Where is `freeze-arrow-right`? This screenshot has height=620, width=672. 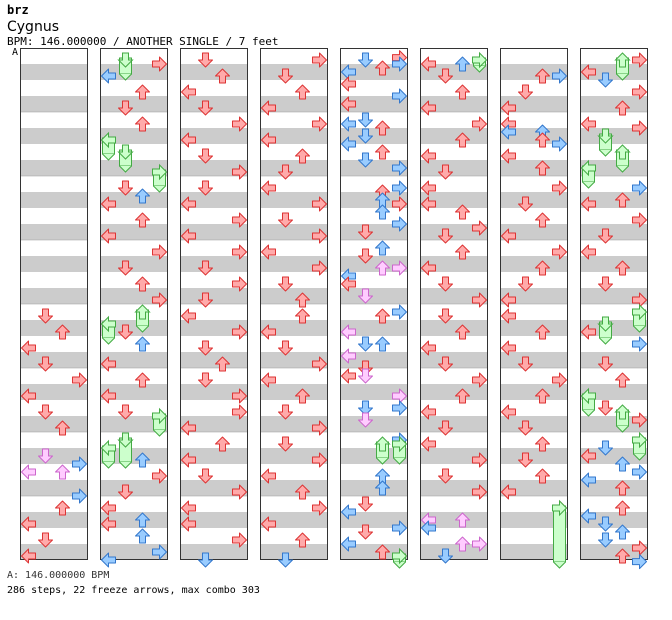
freeze-arrow-right is located at coordinates (480, 62).